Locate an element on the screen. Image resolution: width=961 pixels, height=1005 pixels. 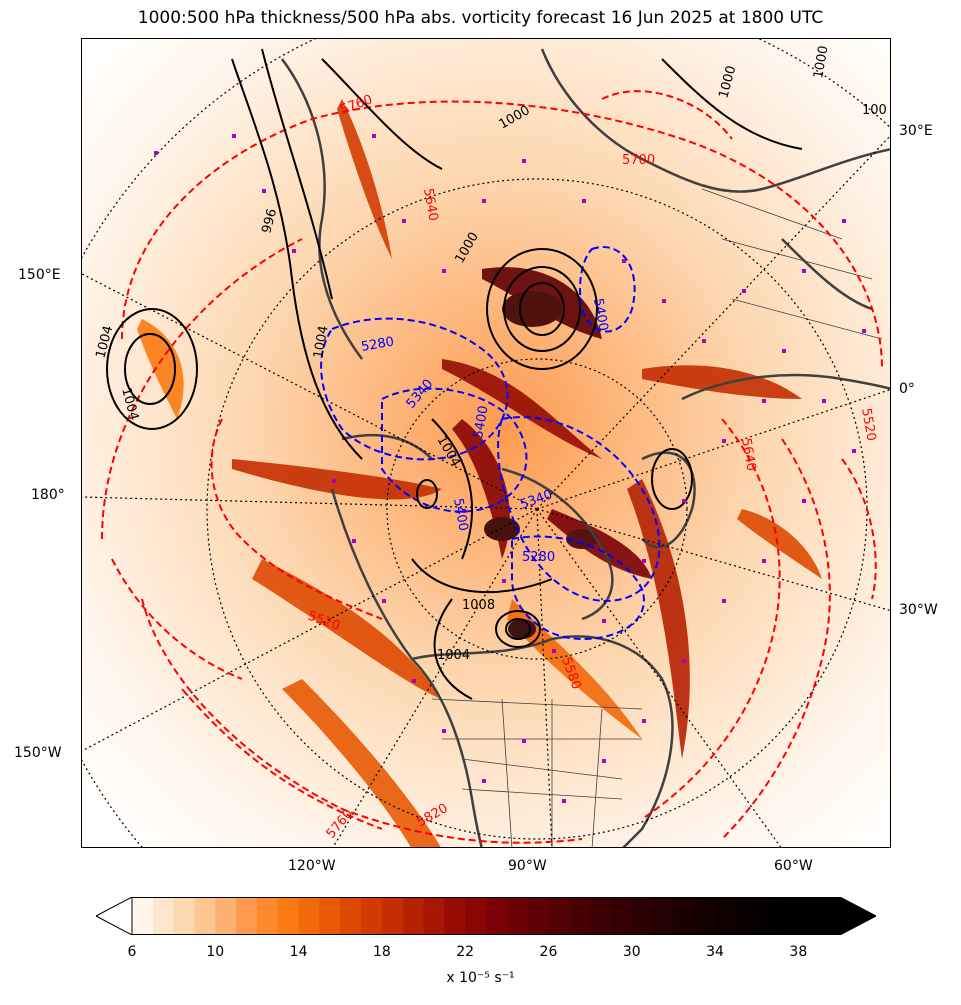
colorbar-tick-label: 22 is located at coordinates (465, 952).